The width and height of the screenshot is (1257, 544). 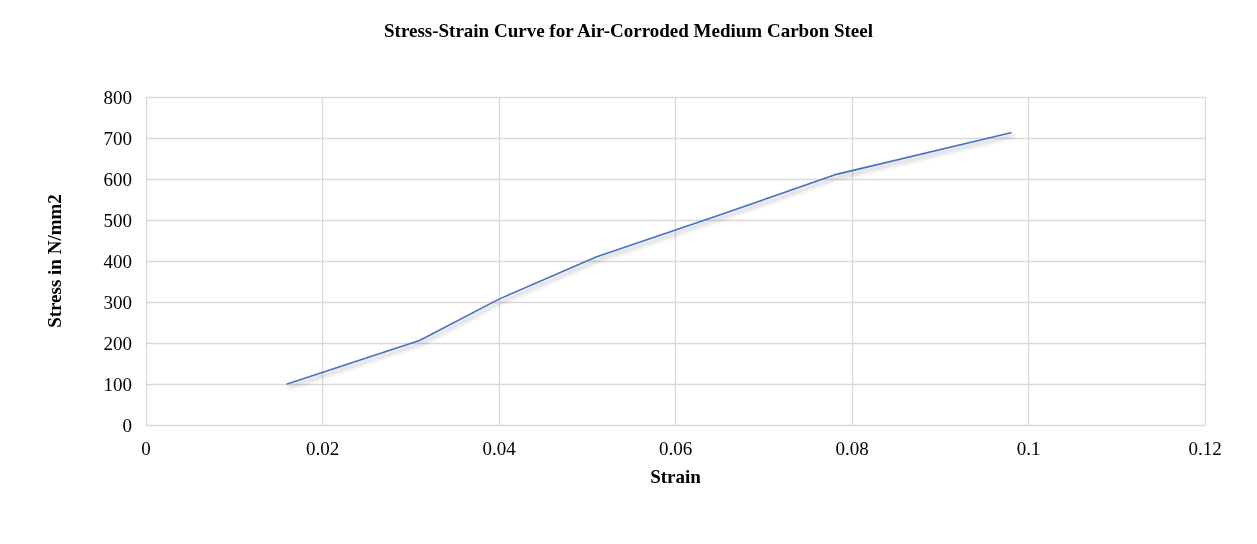 What do you see at coordinates (127, 425) in the screenshot?
I see `y-tick-label: 0` at bounding box center [127, 425].